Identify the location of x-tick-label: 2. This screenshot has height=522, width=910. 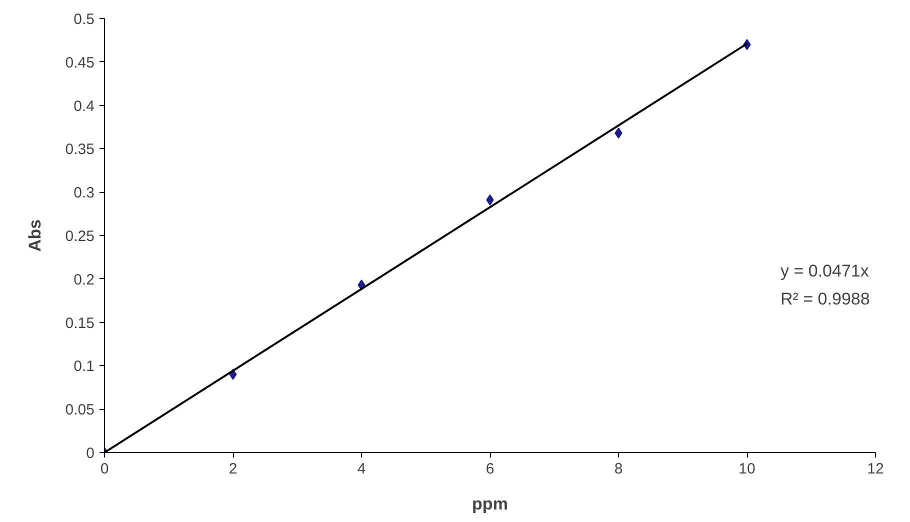
(233, 469).